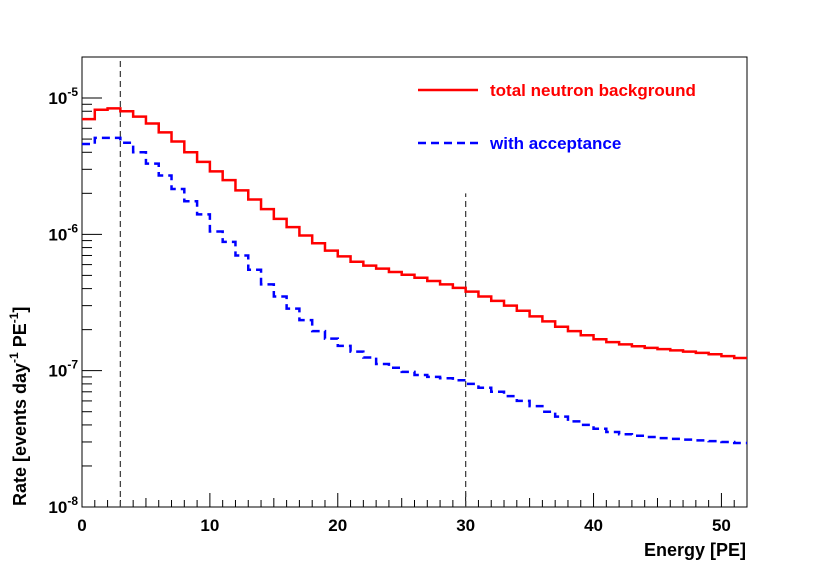  Describe the element at coordinates (465, 525) in the screenshot. I see `x-tick-label-3: 30` at that location.